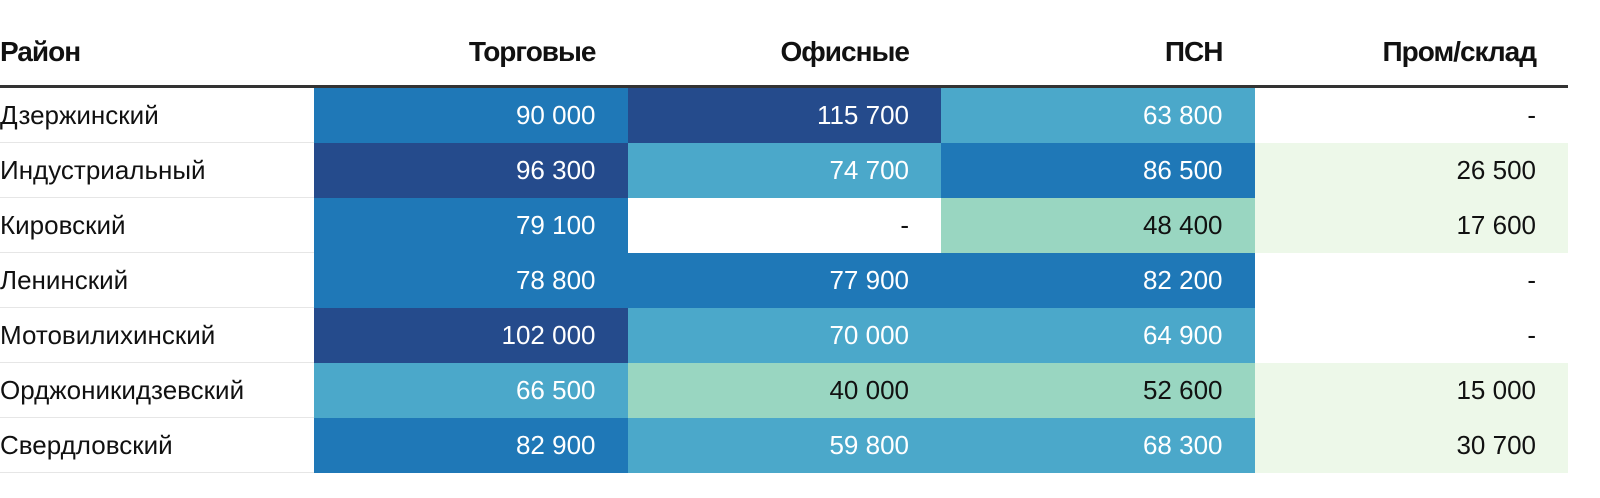 The height and width of the screenshot is (498, 1600). Describe the element at coordinates (1098, 53) in the screenshot. I see `column-header-psn: ПСН` at that location.